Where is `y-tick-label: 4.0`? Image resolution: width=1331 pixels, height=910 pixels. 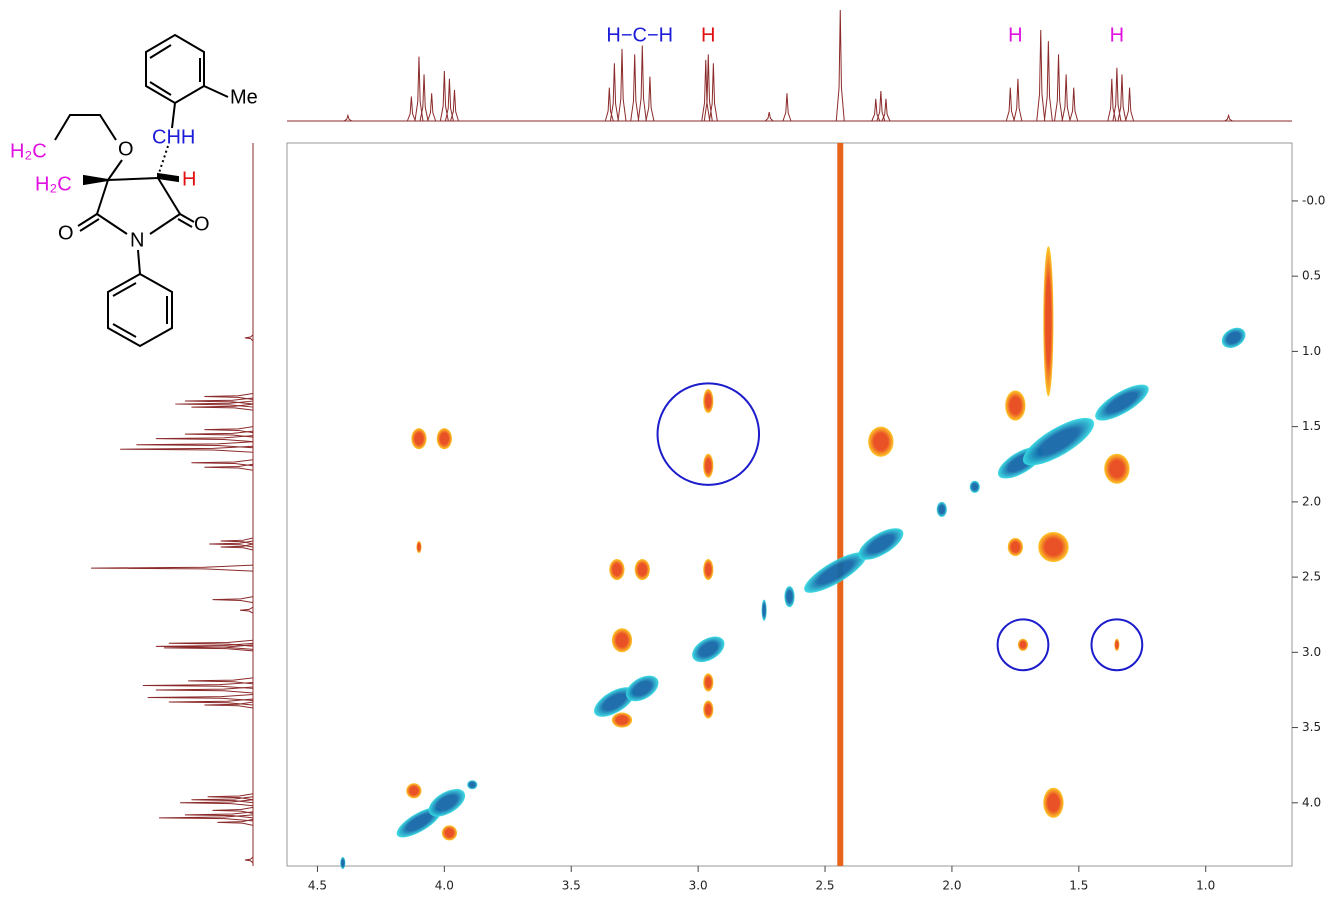
y-tick-label: 4.0 is located at coordinates (1311, 802).